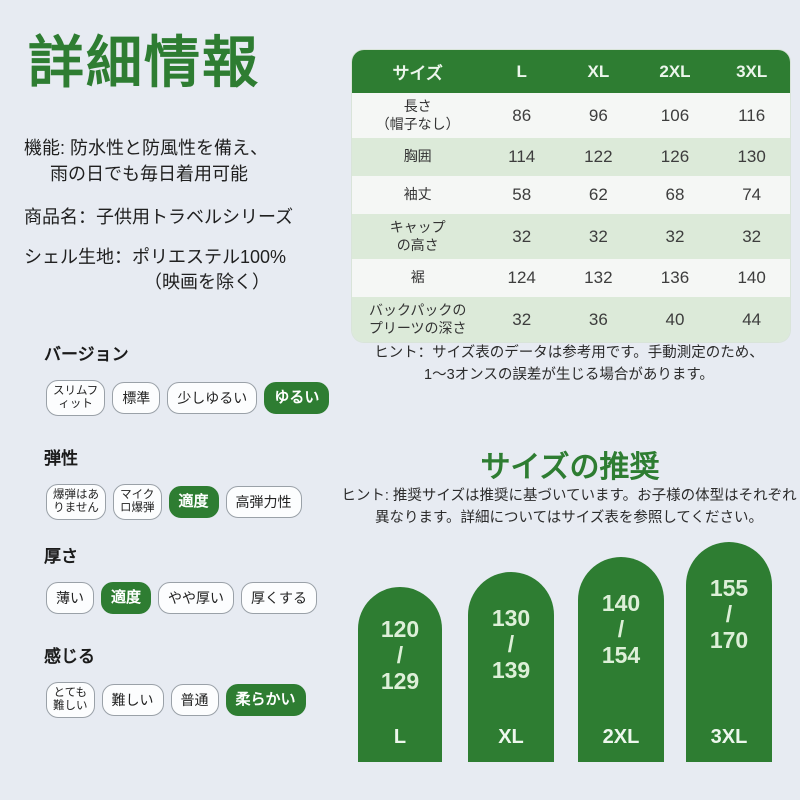 The width and height of the screenshot is (800, 800). Describe the element at coordinates (279, 598) in the screenshot. I see `option-pill-thick: 厚くする` at that location.